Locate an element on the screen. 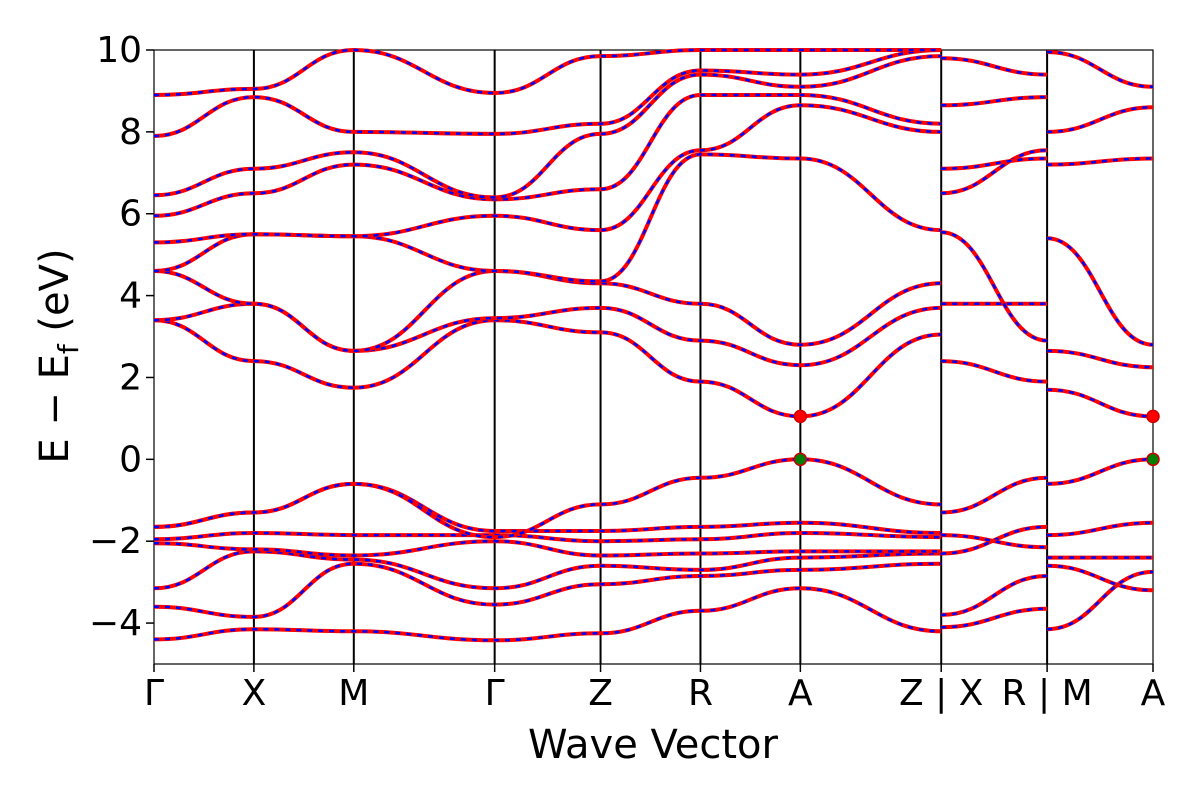 This screenshot has width=1200, height=800. vbm2-marker is located at coordinates (1153, 459).